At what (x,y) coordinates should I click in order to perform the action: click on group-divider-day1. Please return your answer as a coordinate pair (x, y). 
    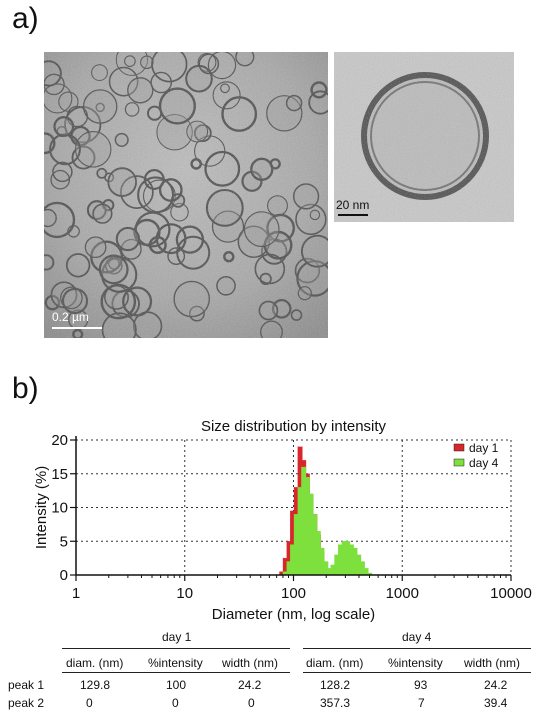
    Looking at the image, I should click on (176, 648).